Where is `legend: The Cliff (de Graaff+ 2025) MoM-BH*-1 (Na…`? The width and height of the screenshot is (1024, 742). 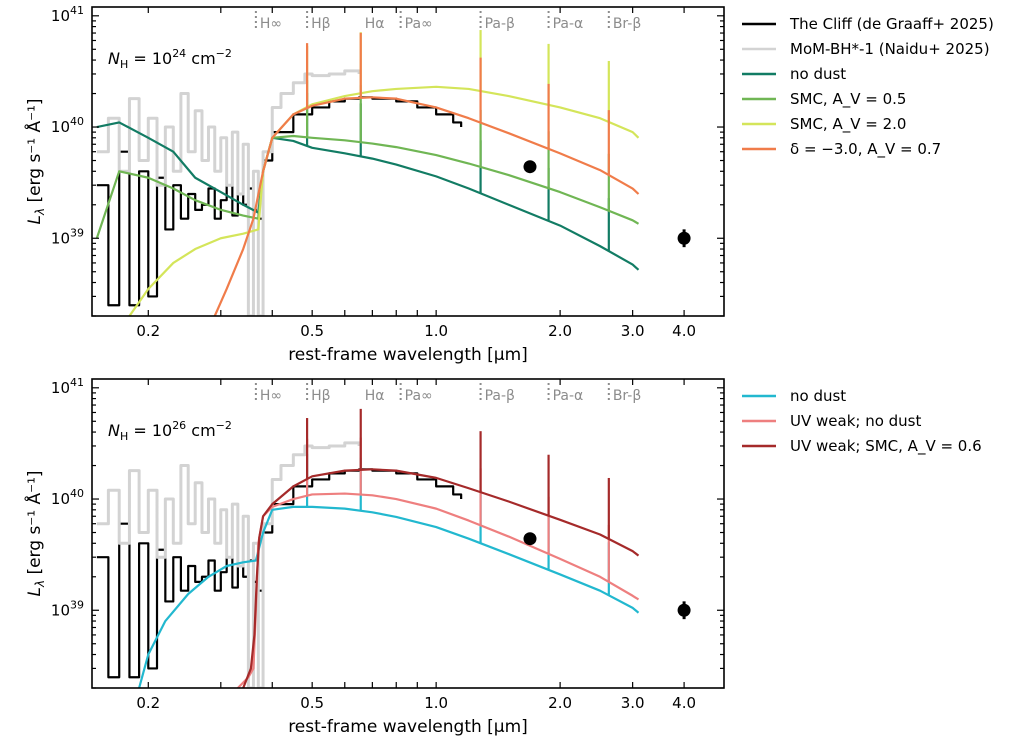 legend: The Cliff (de Graaff+ 2025) MoM-BH*-1 (Na… is located at coordinates (868, 87).